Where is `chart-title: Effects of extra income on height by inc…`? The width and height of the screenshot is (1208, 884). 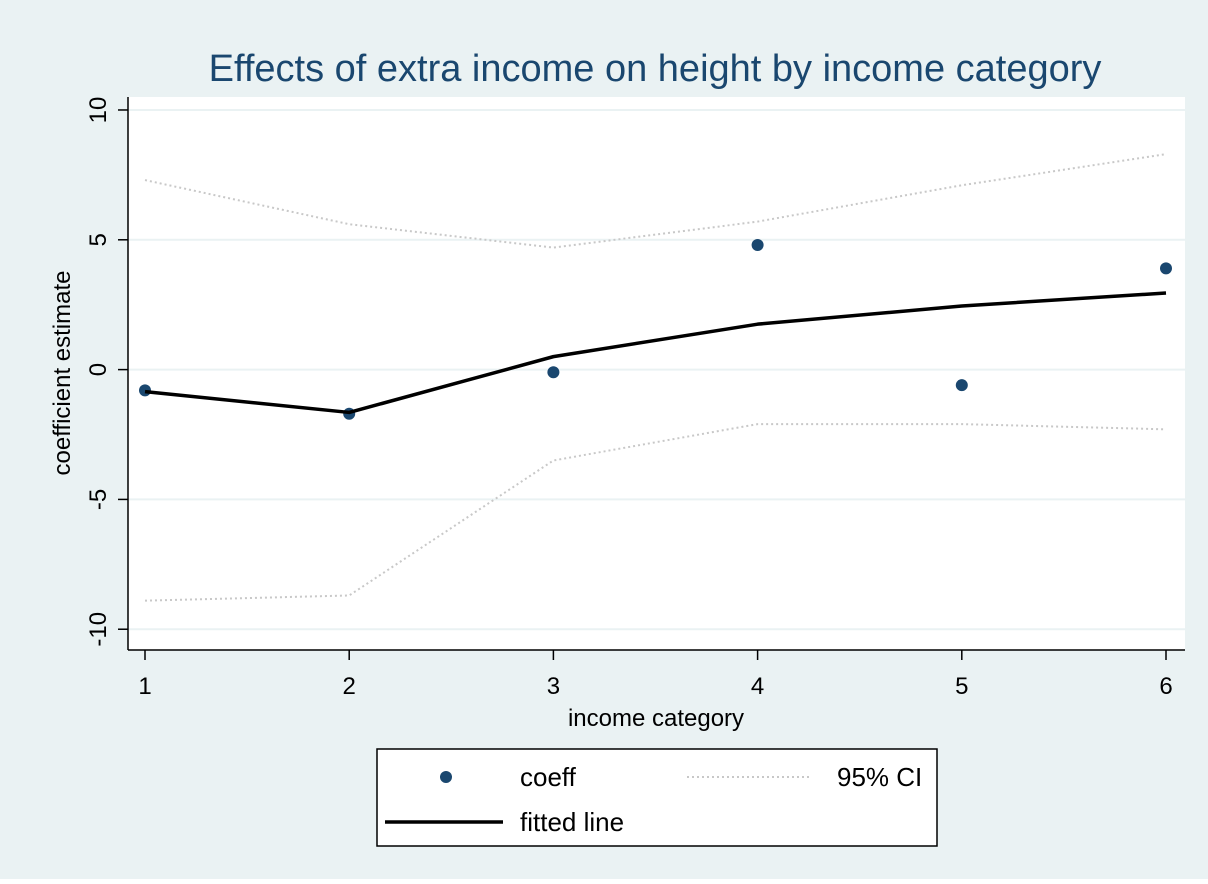 chart-title: Effects of extra income on height by inc… is located at coordinates (655, 69).